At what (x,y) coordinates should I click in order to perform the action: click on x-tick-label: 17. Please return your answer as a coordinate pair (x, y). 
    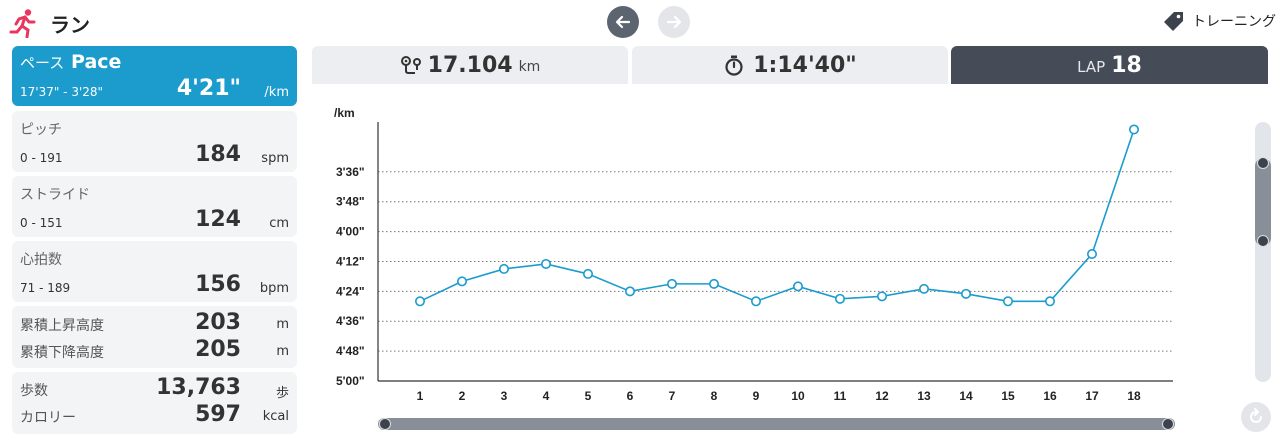
    Looking at the image, I should click on (1092, 396).